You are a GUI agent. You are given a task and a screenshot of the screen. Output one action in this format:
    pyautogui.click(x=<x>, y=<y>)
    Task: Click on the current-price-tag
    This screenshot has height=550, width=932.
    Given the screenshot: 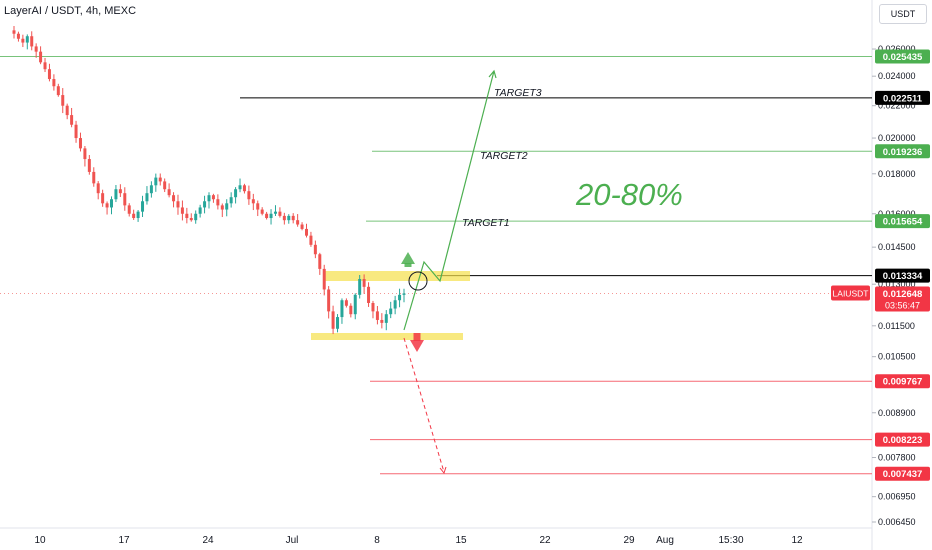 What is the action you would take?
    pyautogui.click(x=902, y=299)
    